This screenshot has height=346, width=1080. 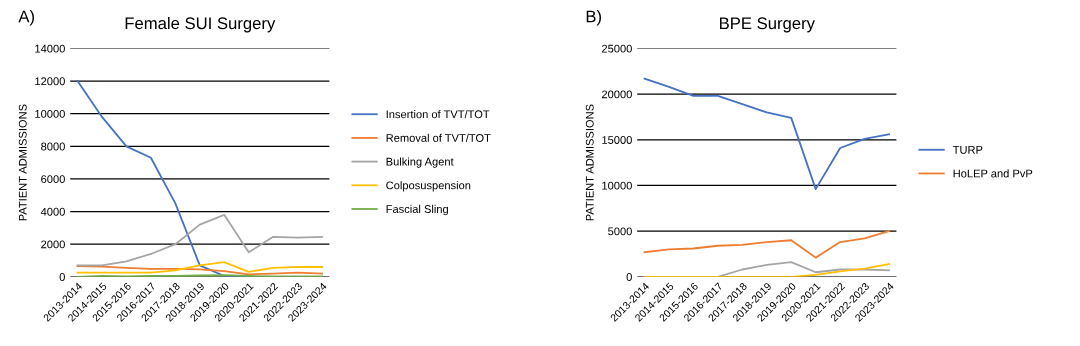 I want to click on legend-label: HoLEP and PvP, so click(x=993, y=173).